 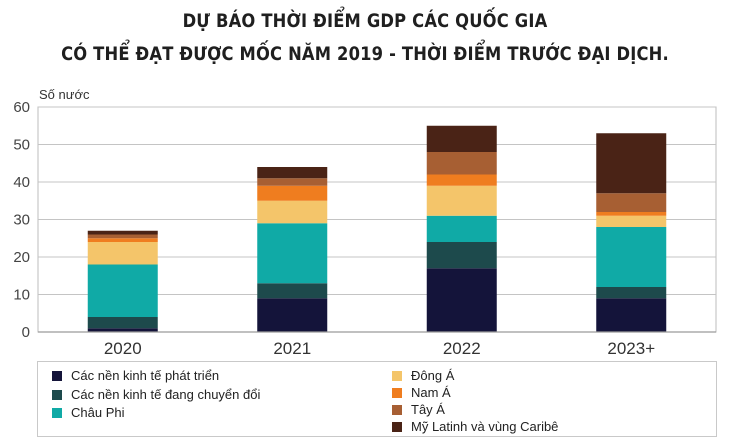 I want to click on chart-title-line-1: DỰ BÁO THỜI ĐIỂM GDP CÁC QUỐC GIA, so click(x=365, y=21).